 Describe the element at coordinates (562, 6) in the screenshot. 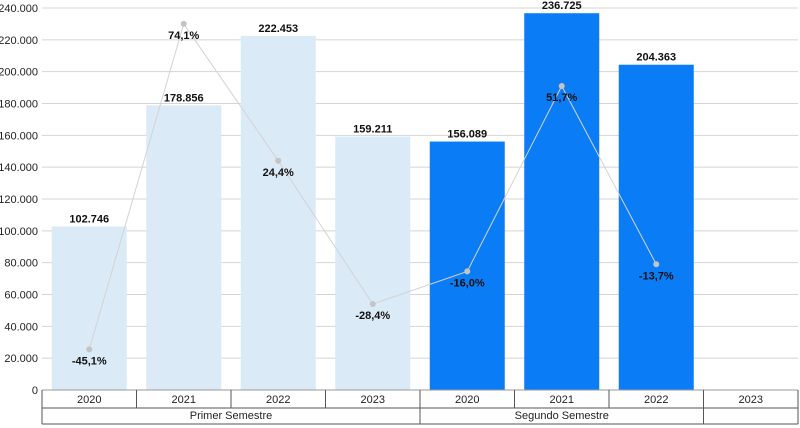

I see `bar-value-label: 236.725` at that location.